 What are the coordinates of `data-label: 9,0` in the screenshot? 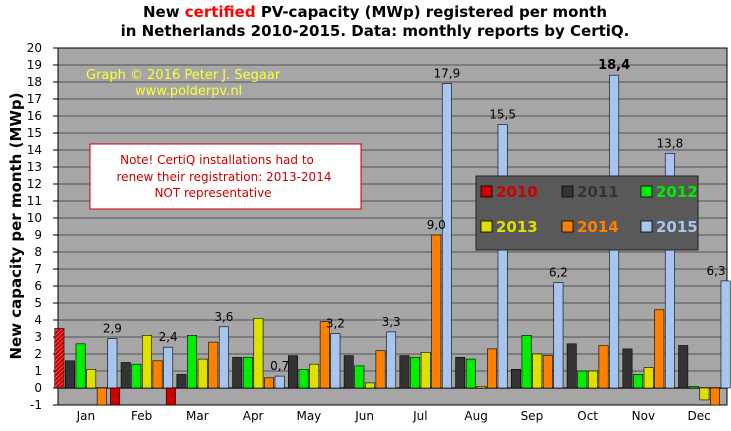 It's located at (436, 225).